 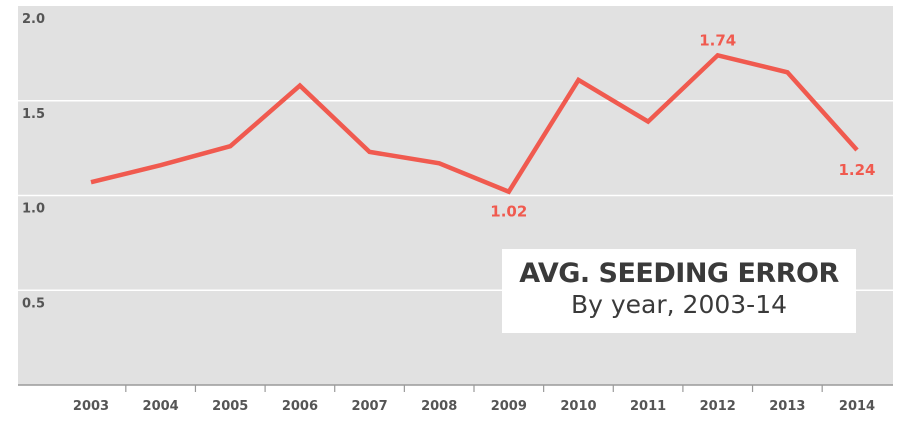 What do you see at coordinates (856, 170) in the screenshot?
I see `data-label: 1.24` at bounding box center [856, 170].